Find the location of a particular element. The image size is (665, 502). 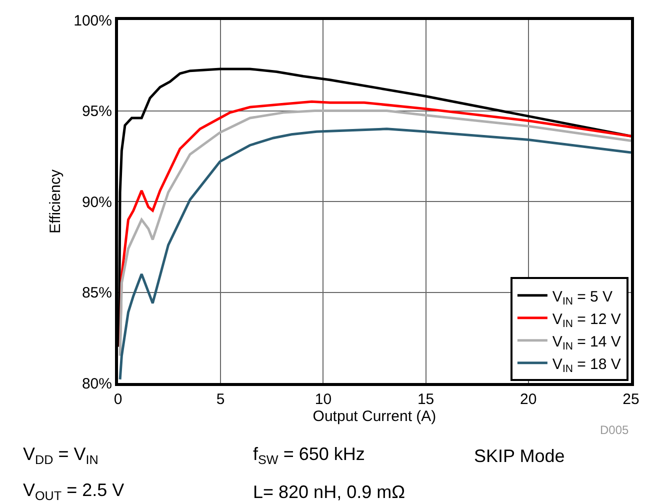

y-tick-label: 80% is located at coordinates (97, 383).